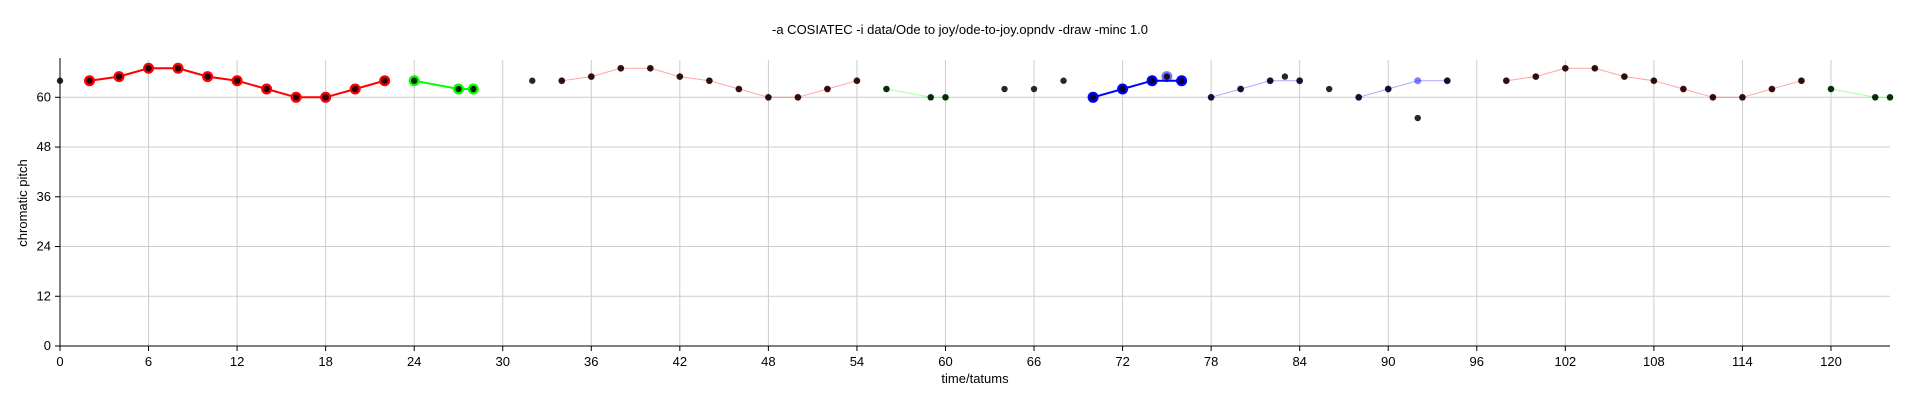 The image size is (1920, 401). What do you see at coordinates (1388, 361) in the screenshot?
I see `x-tick-label: 90` at bounding box center [1388, 361].